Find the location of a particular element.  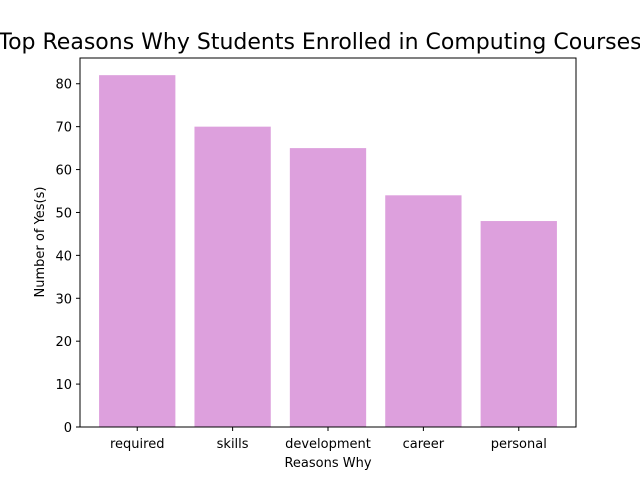

bar-career is located at coordinates (423, 311).